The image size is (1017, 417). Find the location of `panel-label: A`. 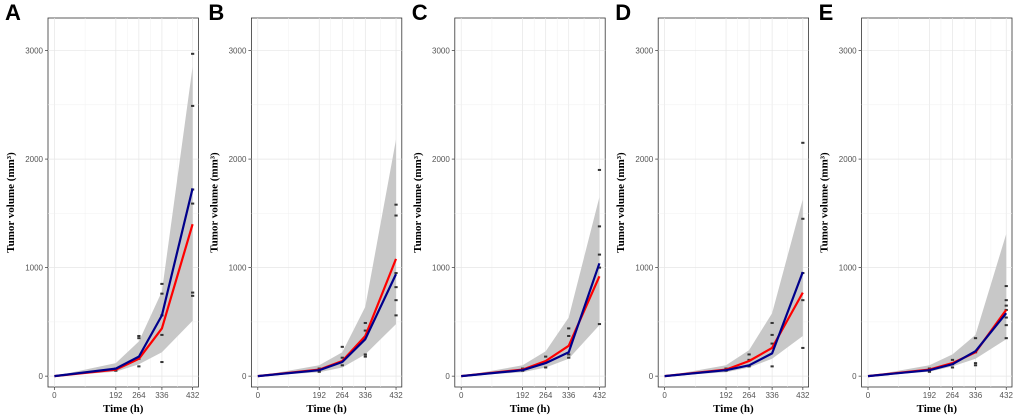

panel-label: A is located at coordinates (13, 12).